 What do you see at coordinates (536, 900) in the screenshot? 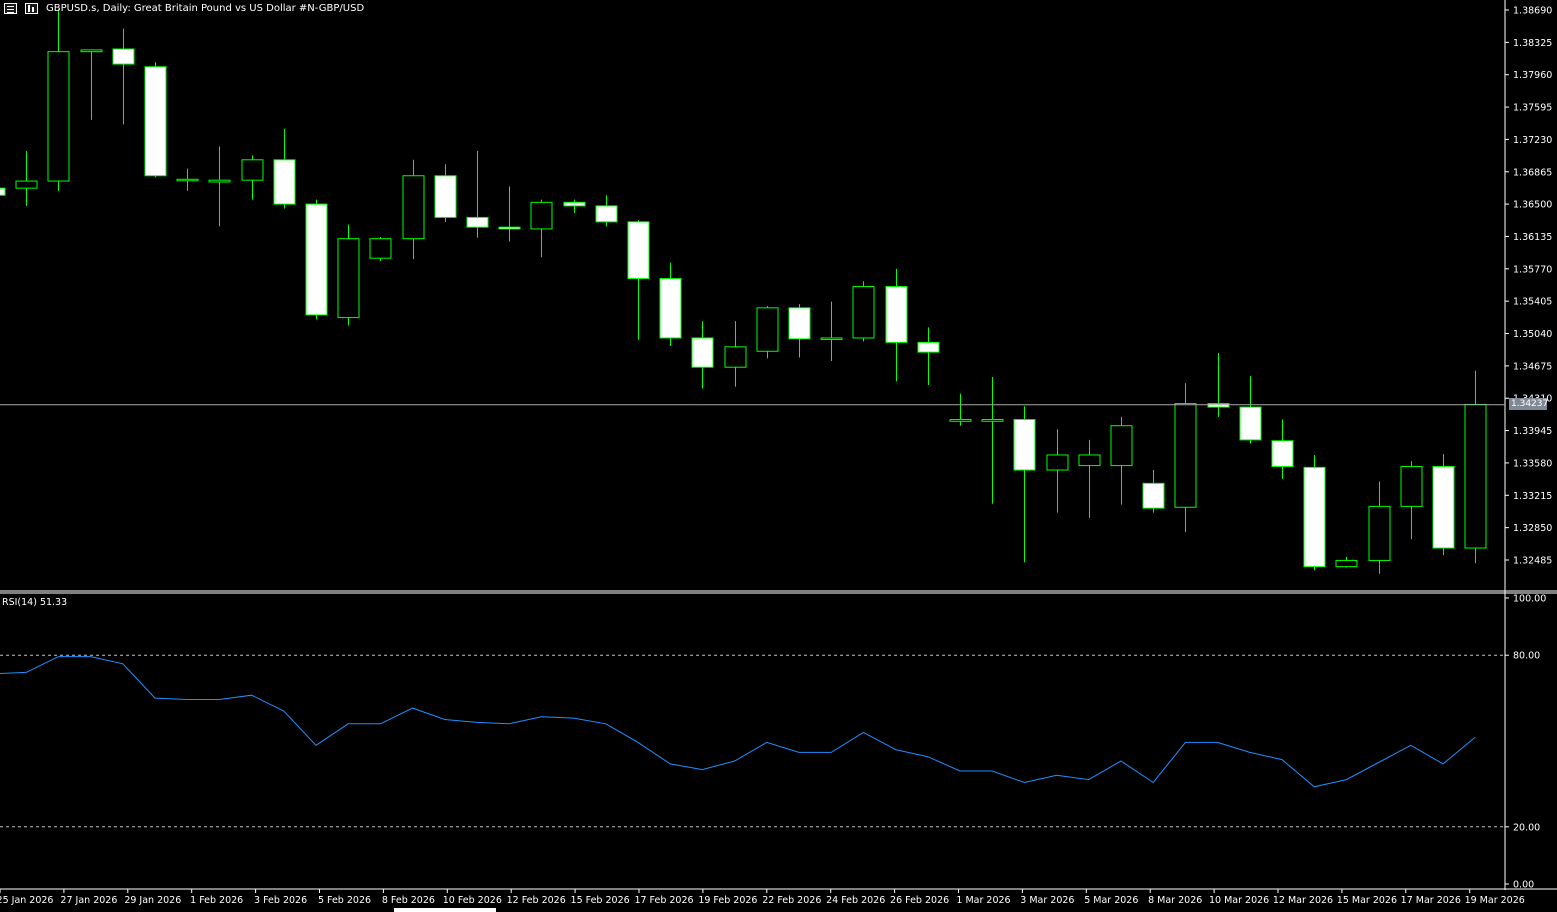
I see `time-tick-label: 12 Feb 2026` at bounding box center [536, 900].